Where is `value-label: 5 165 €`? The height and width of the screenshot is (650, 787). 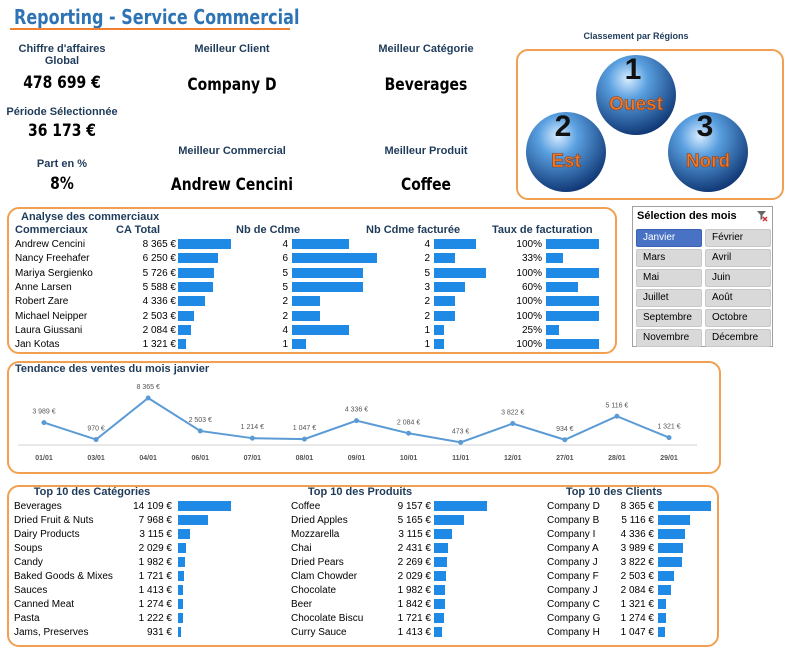
value-label: 5 165 € is located at coordinates (414, 520).